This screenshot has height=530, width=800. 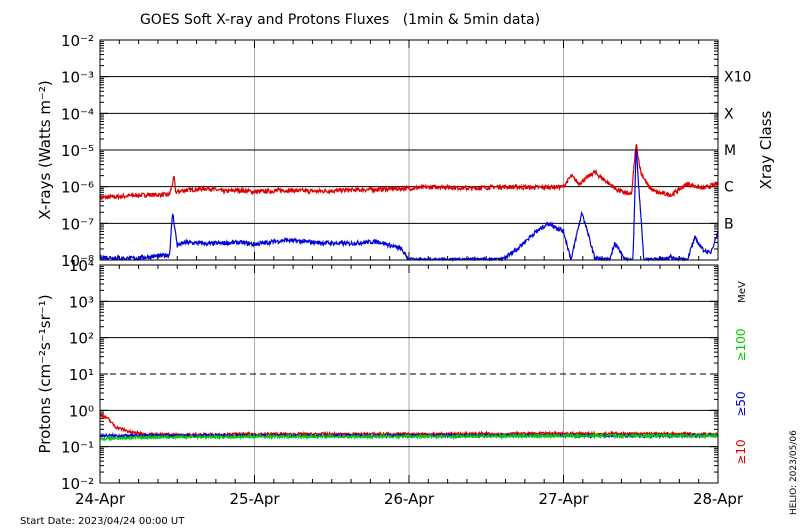 What do you see at coordinates (77, 78) in the screenshot?
I see `ytick-label: 10⁻³` at bounding box center [77, 78].